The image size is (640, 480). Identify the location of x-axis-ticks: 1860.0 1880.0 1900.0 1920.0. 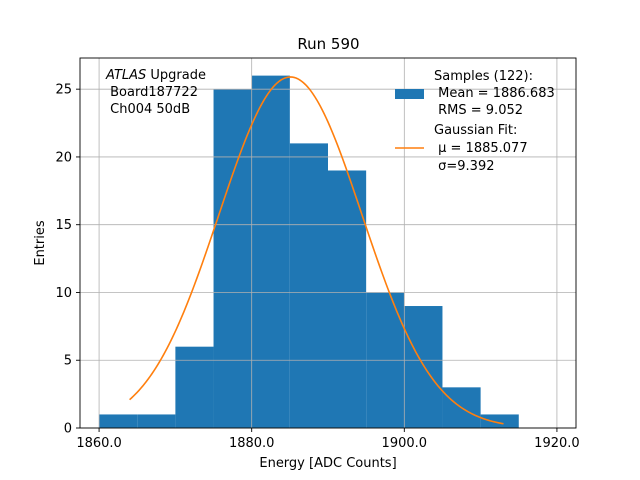
(328, 439).